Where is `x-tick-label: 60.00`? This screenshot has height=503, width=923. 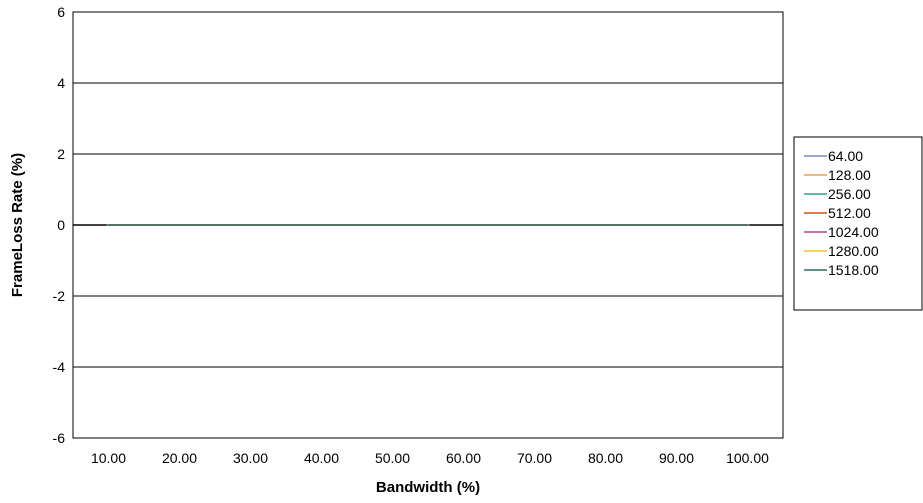 x-tick-label: 60.00 is located at coordinates (463, 458).